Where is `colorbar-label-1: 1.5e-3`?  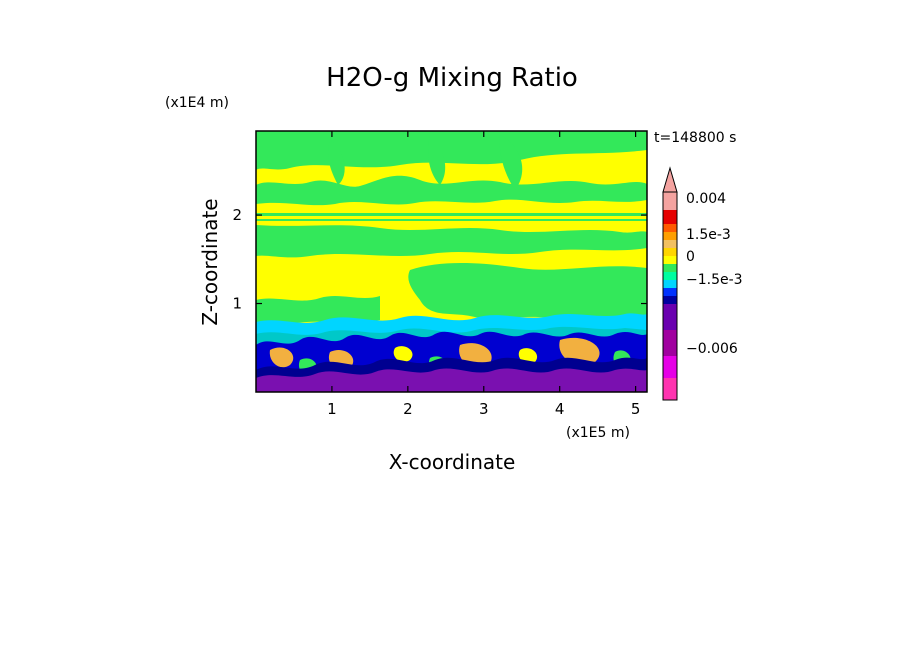
colorbar-label-1: 1.5e-3 is located at coordinates (708, 235).